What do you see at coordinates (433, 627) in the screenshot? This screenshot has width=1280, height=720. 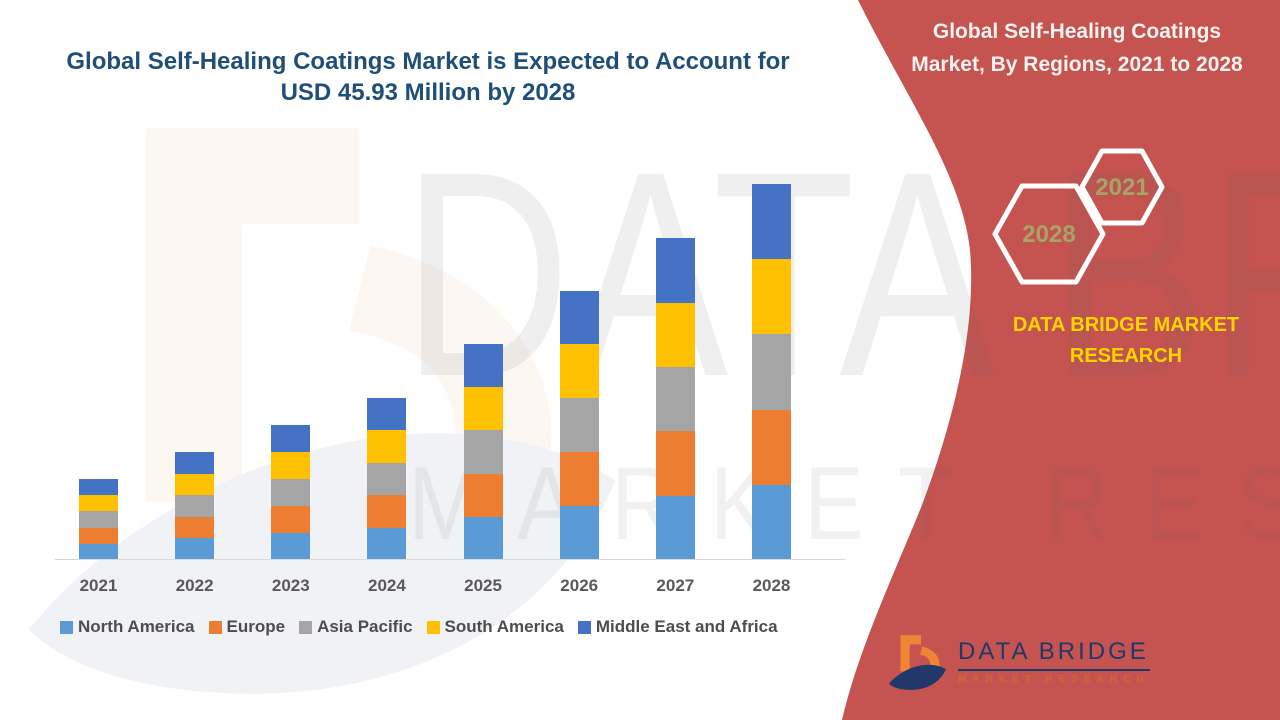 I see `legend-swatch-south-america` at bounding box center [433, 627].